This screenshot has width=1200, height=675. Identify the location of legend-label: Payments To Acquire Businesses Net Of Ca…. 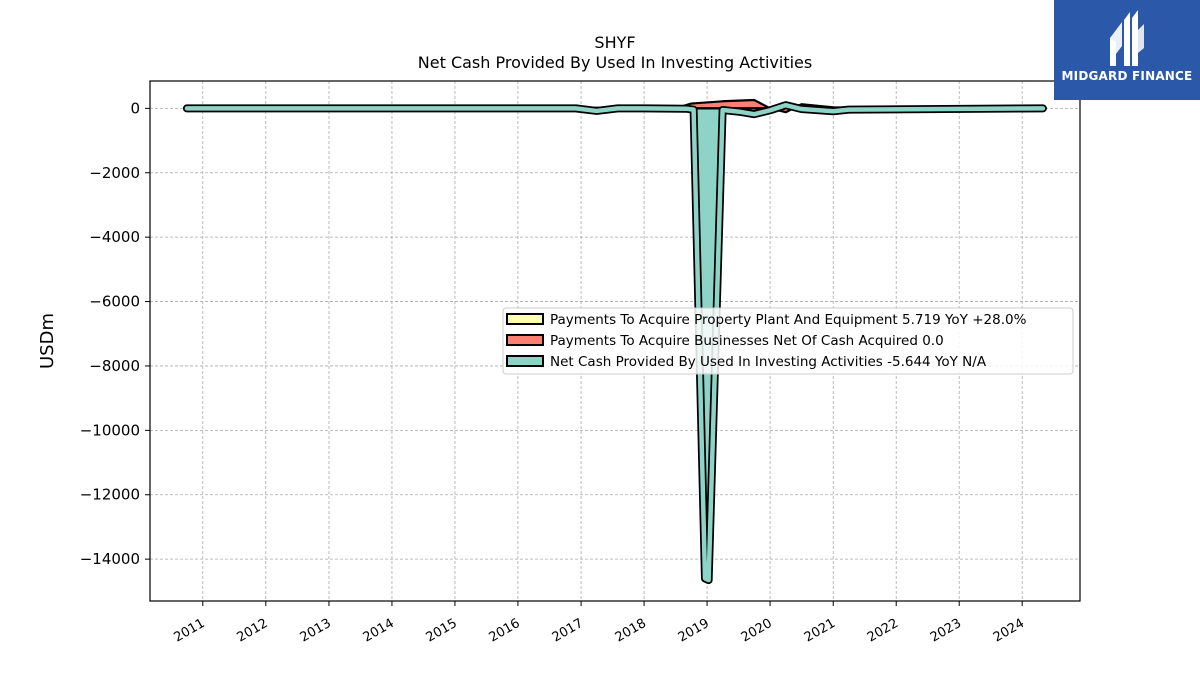
(747, 341).